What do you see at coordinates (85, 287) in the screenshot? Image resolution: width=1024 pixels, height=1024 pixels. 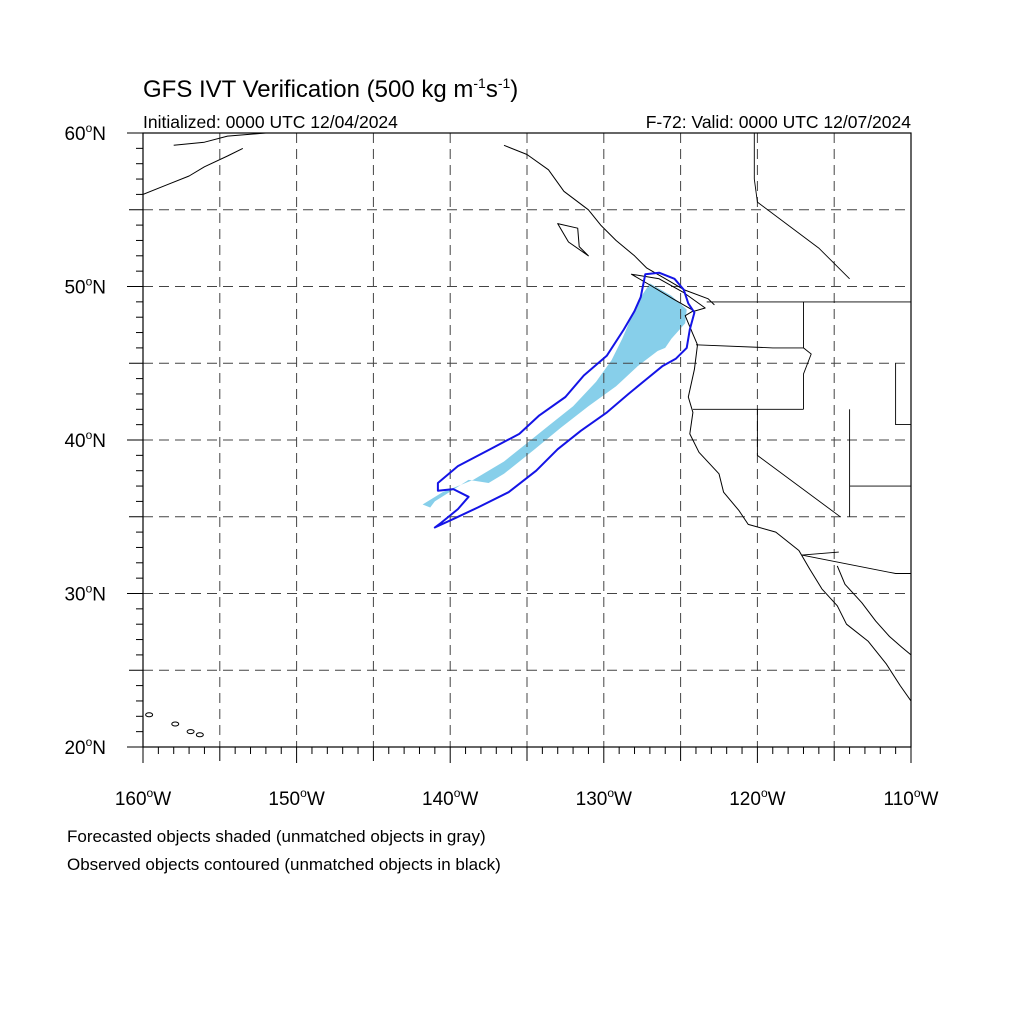 I see `lat-tick-label: 50oN` at bounding box center [85, 287].